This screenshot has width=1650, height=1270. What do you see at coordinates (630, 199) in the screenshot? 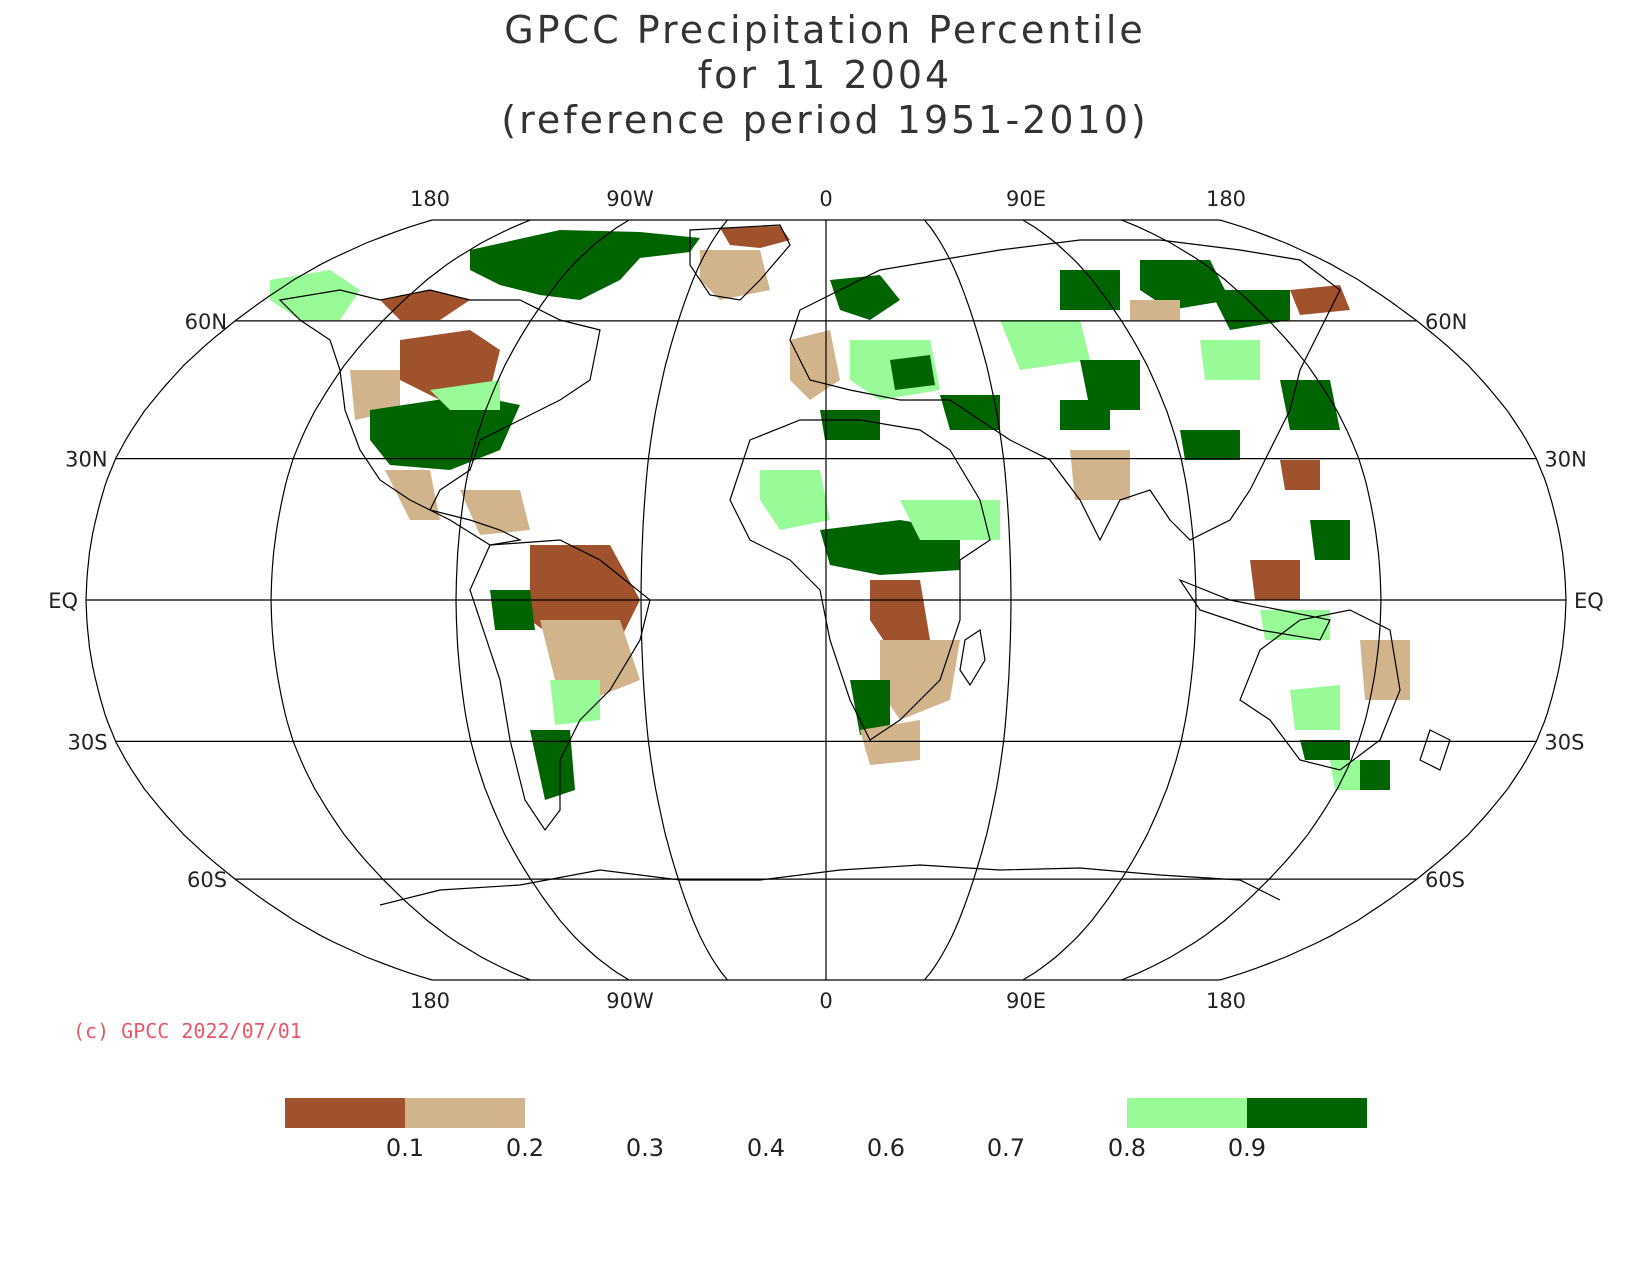
I see `lon-label-top: 90W` at bounding box center [630, 199].